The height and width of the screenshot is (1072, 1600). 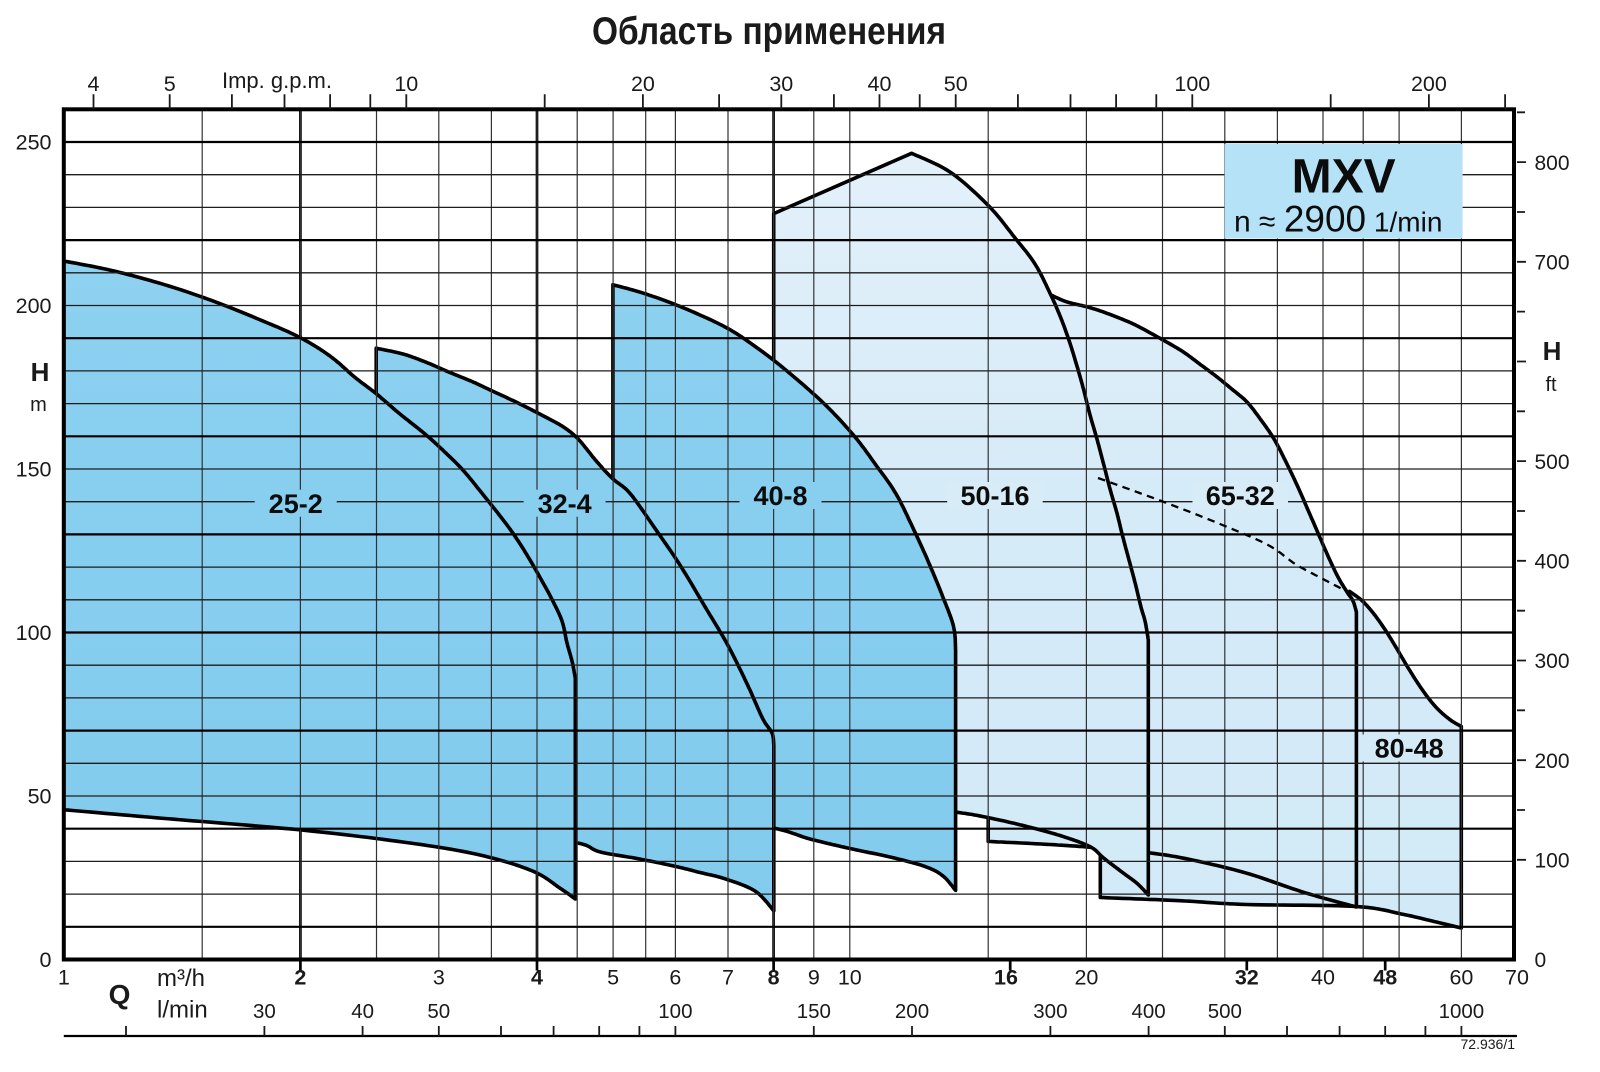 What do you see at coordinates (1006, 978) in the screenshot?
I see `svg-text: 16` at bounding box center [1006, 978].